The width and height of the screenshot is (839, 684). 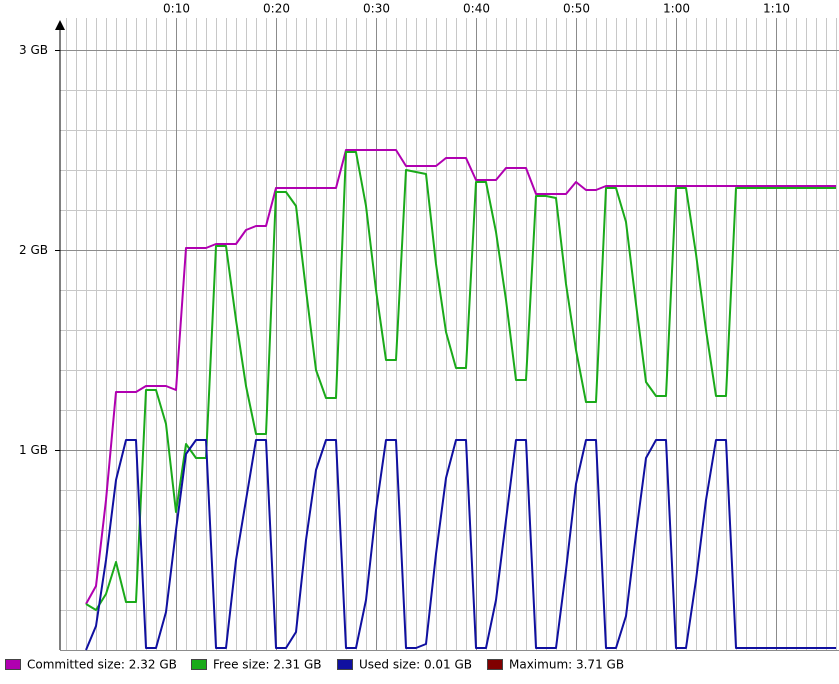 I want to click on x-tick-label: 0:50, so click(x=576, y=9).